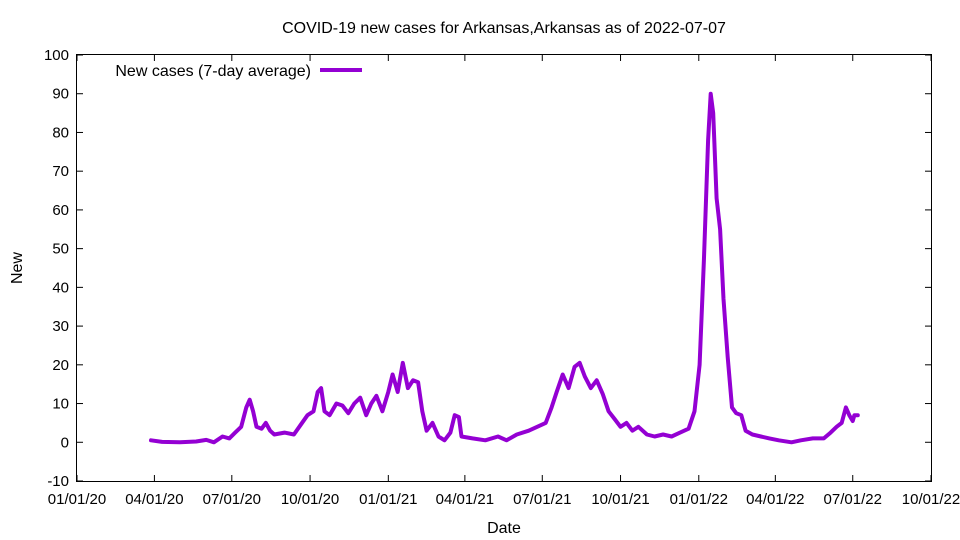 The width and height of the screenshot is (960, 540). What do you see at coordinates (775, 499) in the screenshot?
I see `x-tick-label: 04/01/22` at bounding box center [775, 499].